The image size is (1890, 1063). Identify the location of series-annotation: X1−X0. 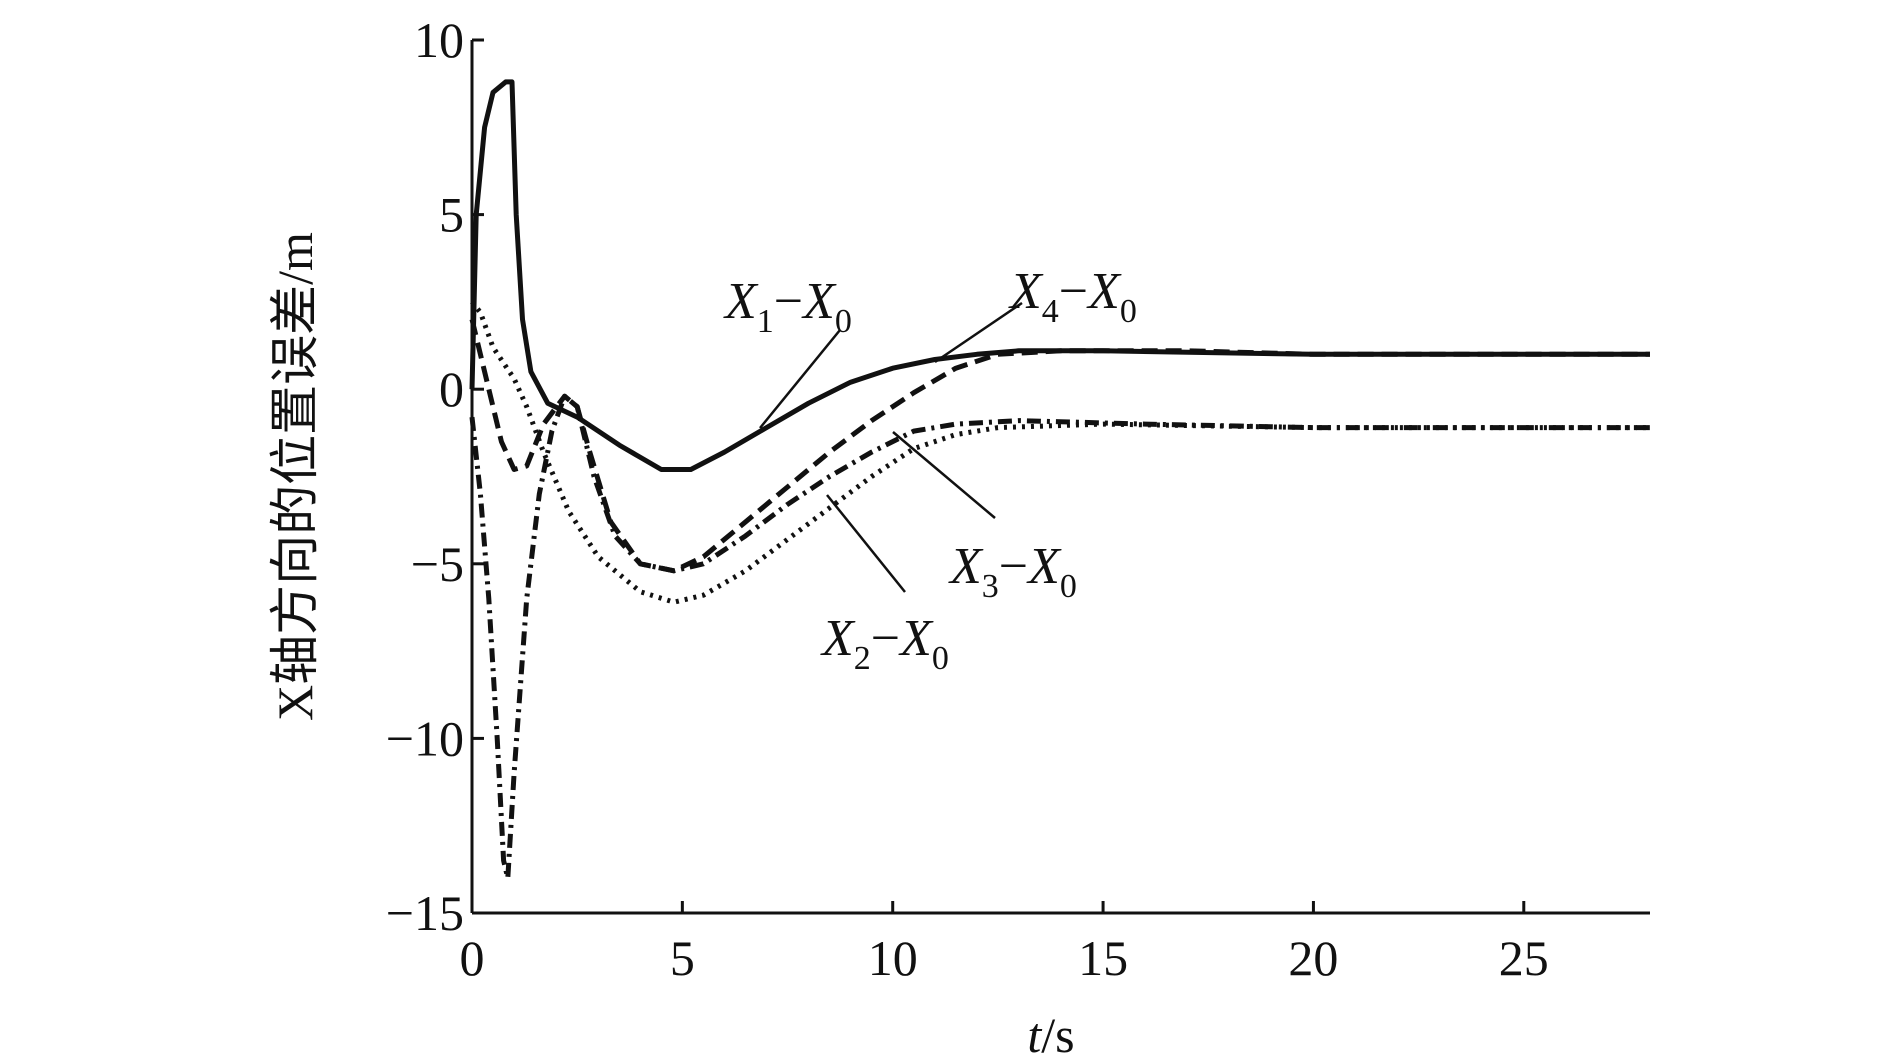
(787, 306).